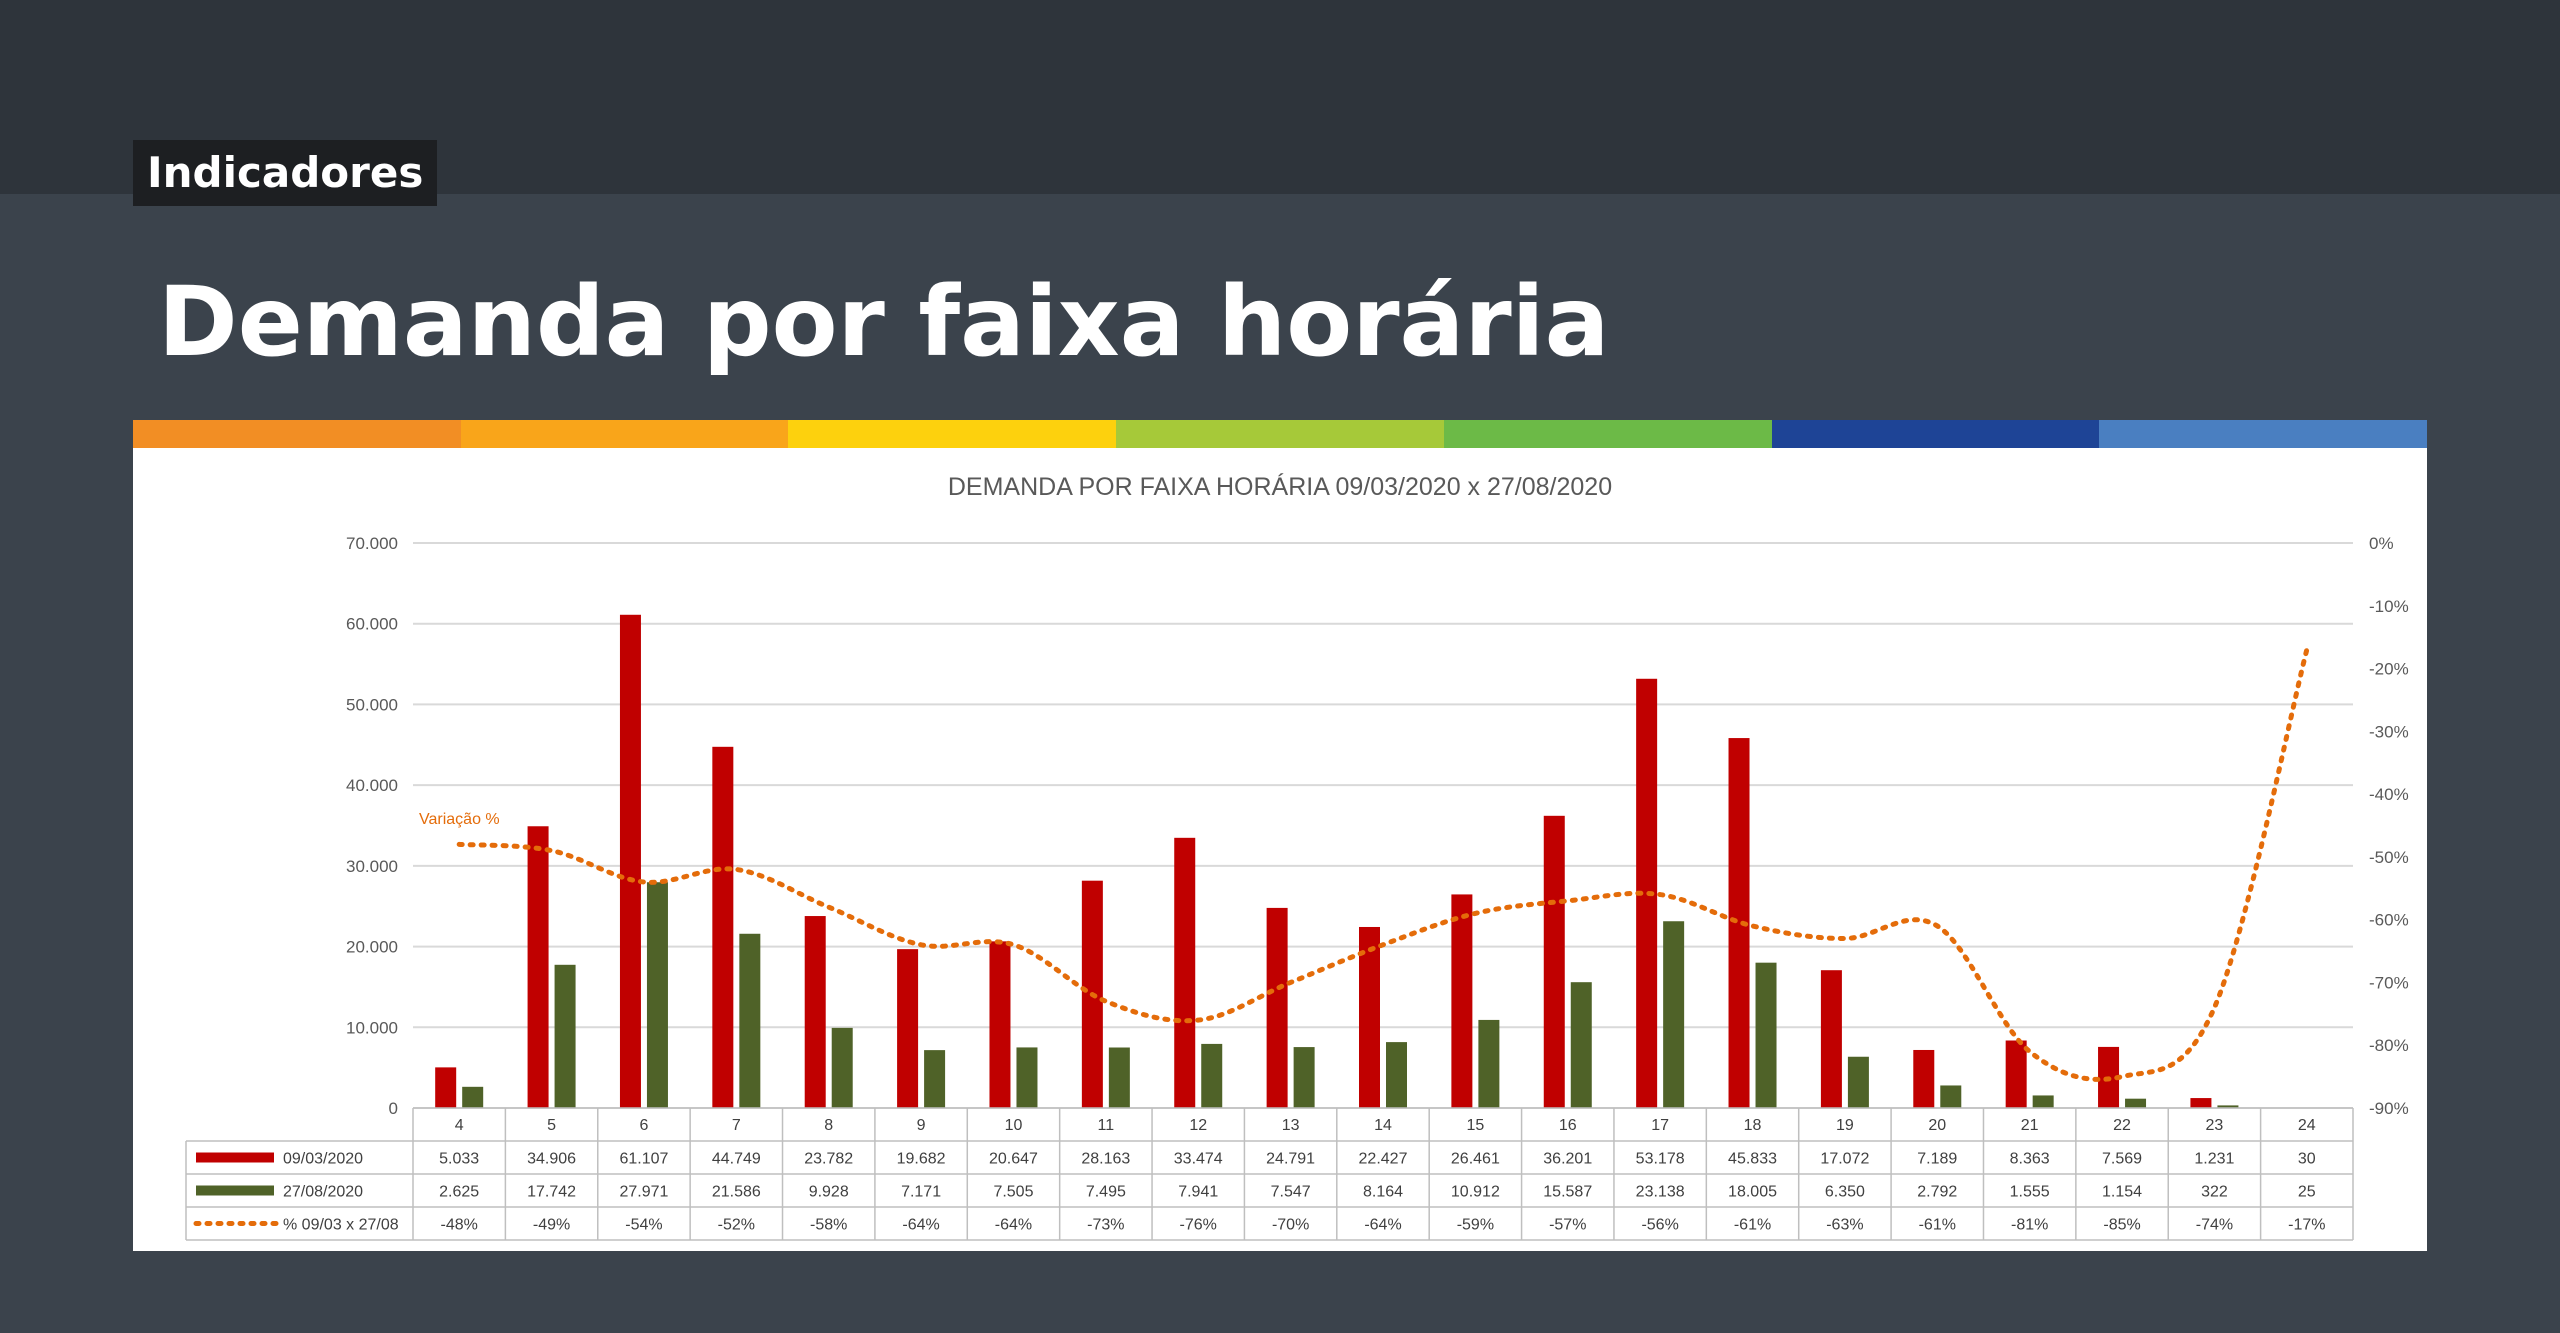 The width and height of the screenshot is (2560, 1333). I want to click on x-tick-label: 6, so click(643, 1125).